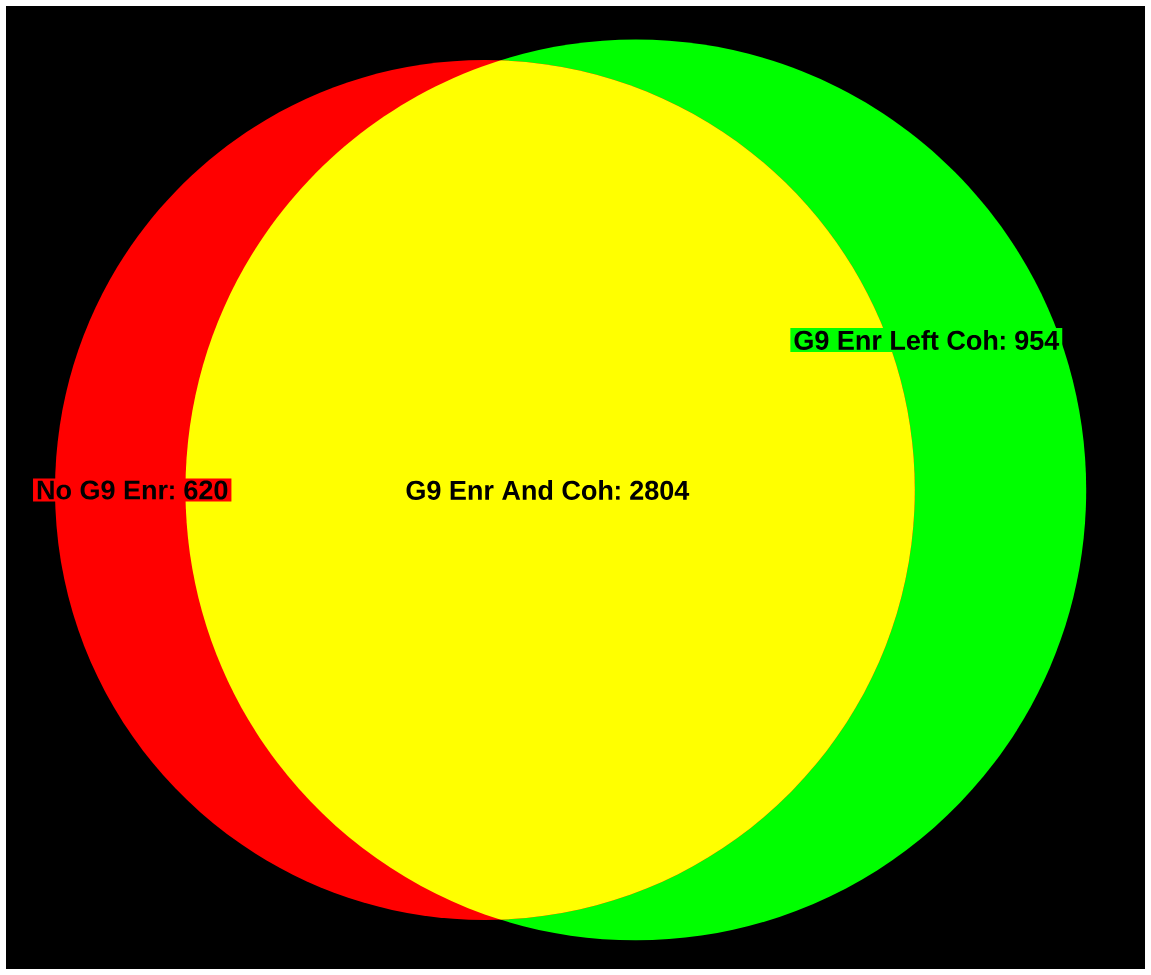 The height and width of the screenshot is (975, 1151). What do you see at coordinates (1037, 340) in the screenshot?
I see `data-label: 954` at bounding box center [1037, 340].